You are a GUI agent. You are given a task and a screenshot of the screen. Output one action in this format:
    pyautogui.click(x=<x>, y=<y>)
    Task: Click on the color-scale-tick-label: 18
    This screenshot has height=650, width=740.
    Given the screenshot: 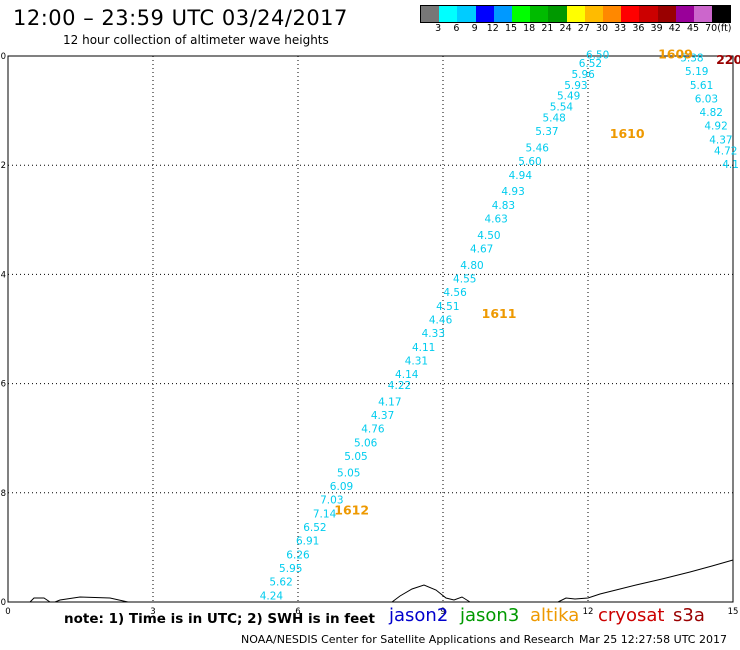 What is the action you would take?
    pyautogui.click(x=529, y=28)
    